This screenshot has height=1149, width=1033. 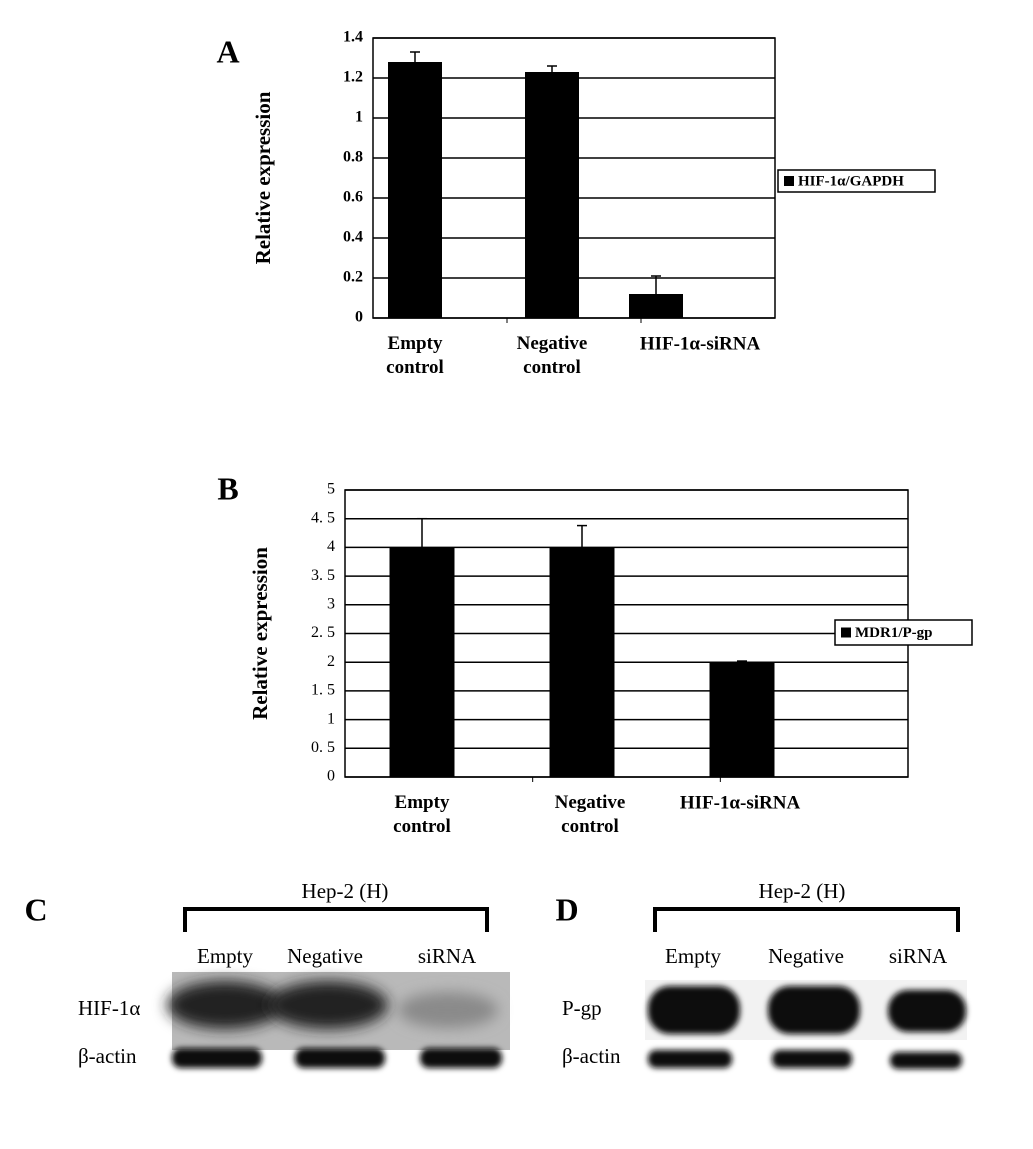 What do you see at coordinates (323, 632) in the screenshot?
I see `y-tick-label: 2. 5` at bounding box center [323, 632].